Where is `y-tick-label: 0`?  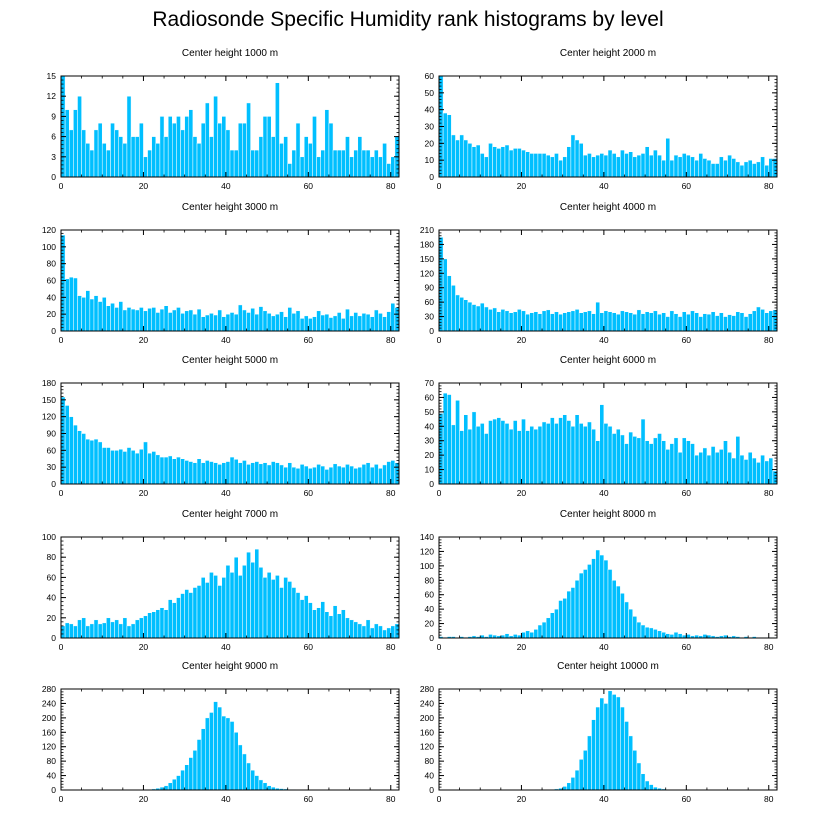
y-tick-label: 0 is located at coordinates (53, 790).